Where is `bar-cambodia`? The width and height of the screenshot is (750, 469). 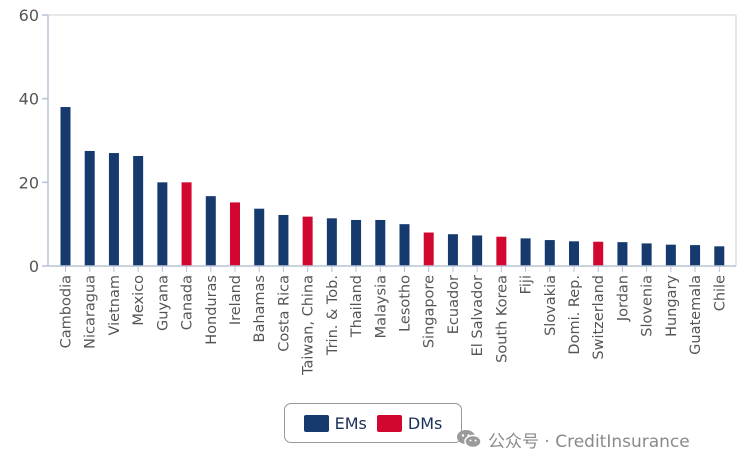
bar-cambodia is located at coordinates (65, 187).